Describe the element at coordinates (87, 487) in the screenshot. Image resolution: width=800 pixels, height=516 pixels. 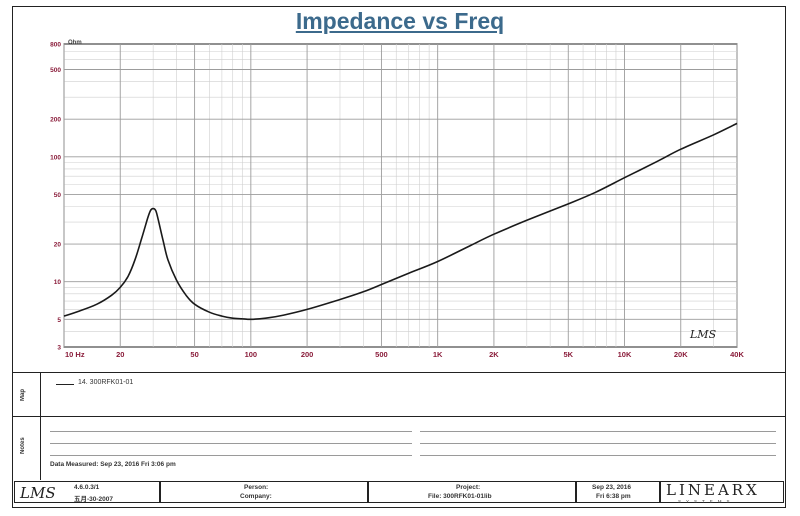
I see `version: 4.6.0.3/1` at that location.